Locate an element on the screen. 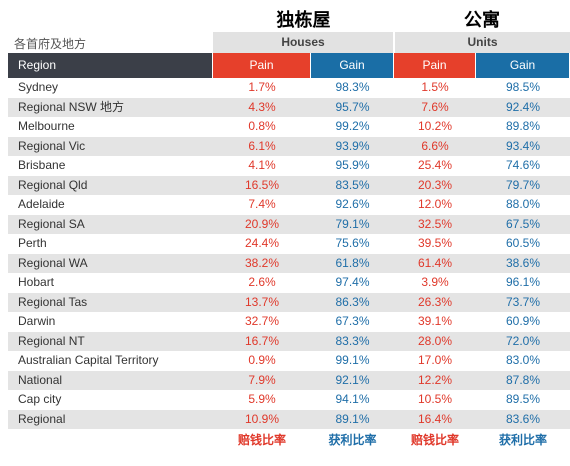  value-cell: 97.4% is located at coordinates (352, 282).